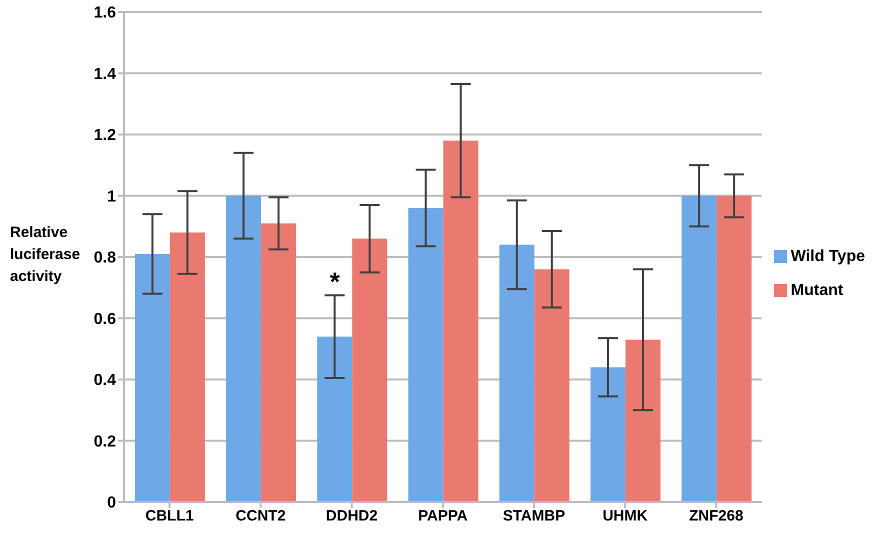 This screenshot has width=885, height=548. What do you see at coordinates (105, 381) in the screenshot?
I see `y-tick-label: 0.4` at bounding box center [105, 381].